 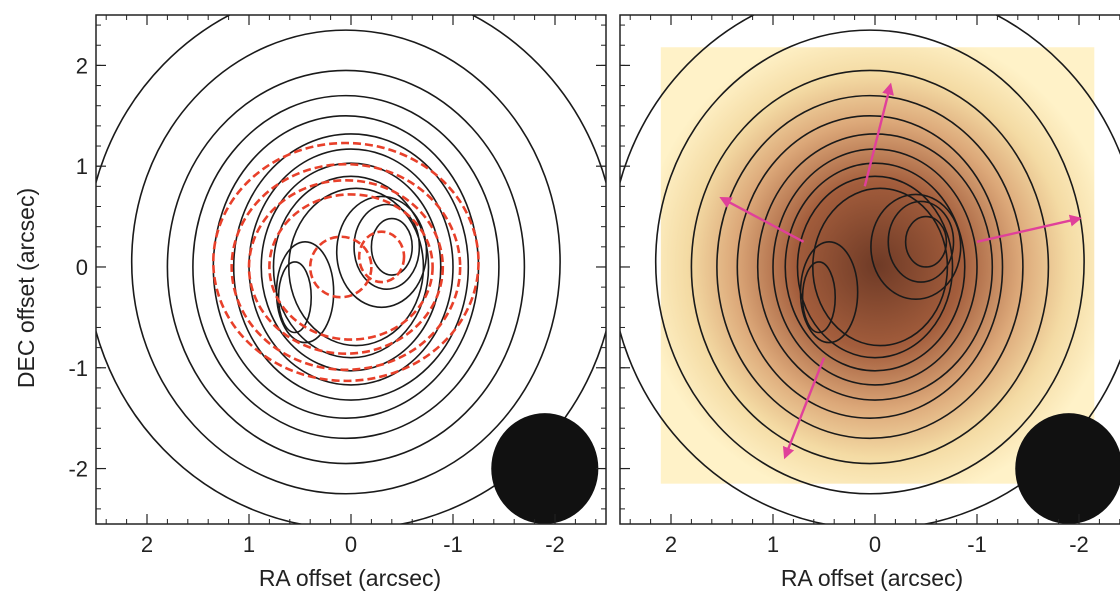 I want to click on right-x-axis-label: RA offset (arcsec), so click(x=872, y=578).